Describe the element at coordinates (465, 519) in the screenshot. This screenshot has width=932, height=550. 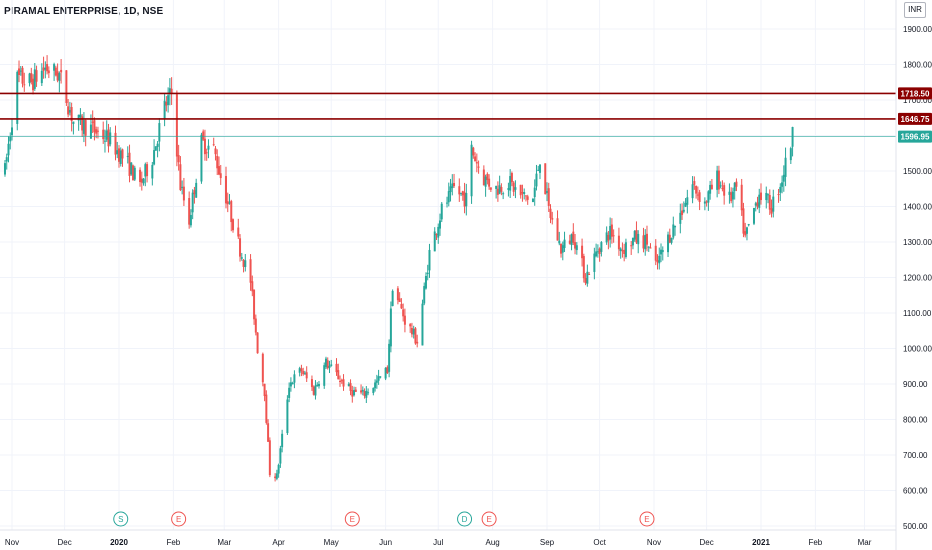
I see `event-marker: D` at that location.